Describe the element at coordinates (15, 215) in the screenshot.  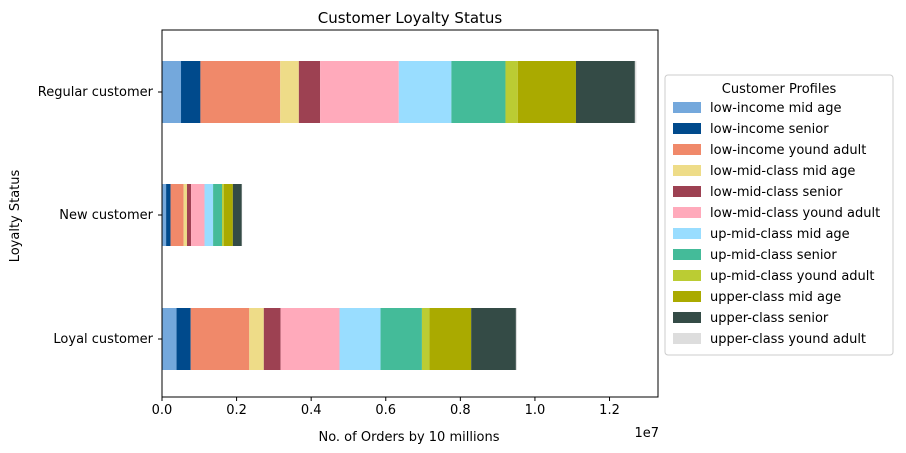
I see `y-axis-label: Loyalty Status` at that location.